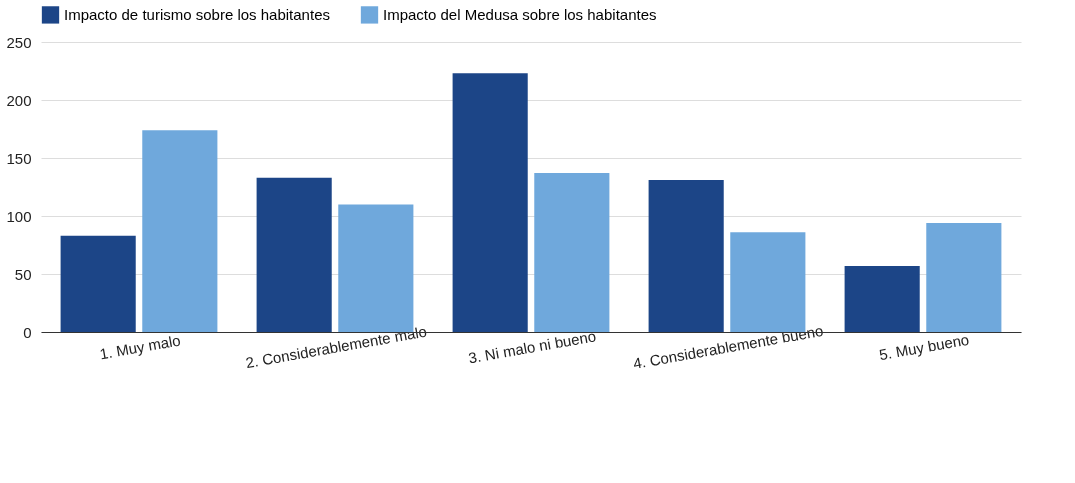 The width and height of the screenshot is (1075, 483). I want to click on legend-label: Impacto del Medusa sobre los habitantes, so click(520, 14).